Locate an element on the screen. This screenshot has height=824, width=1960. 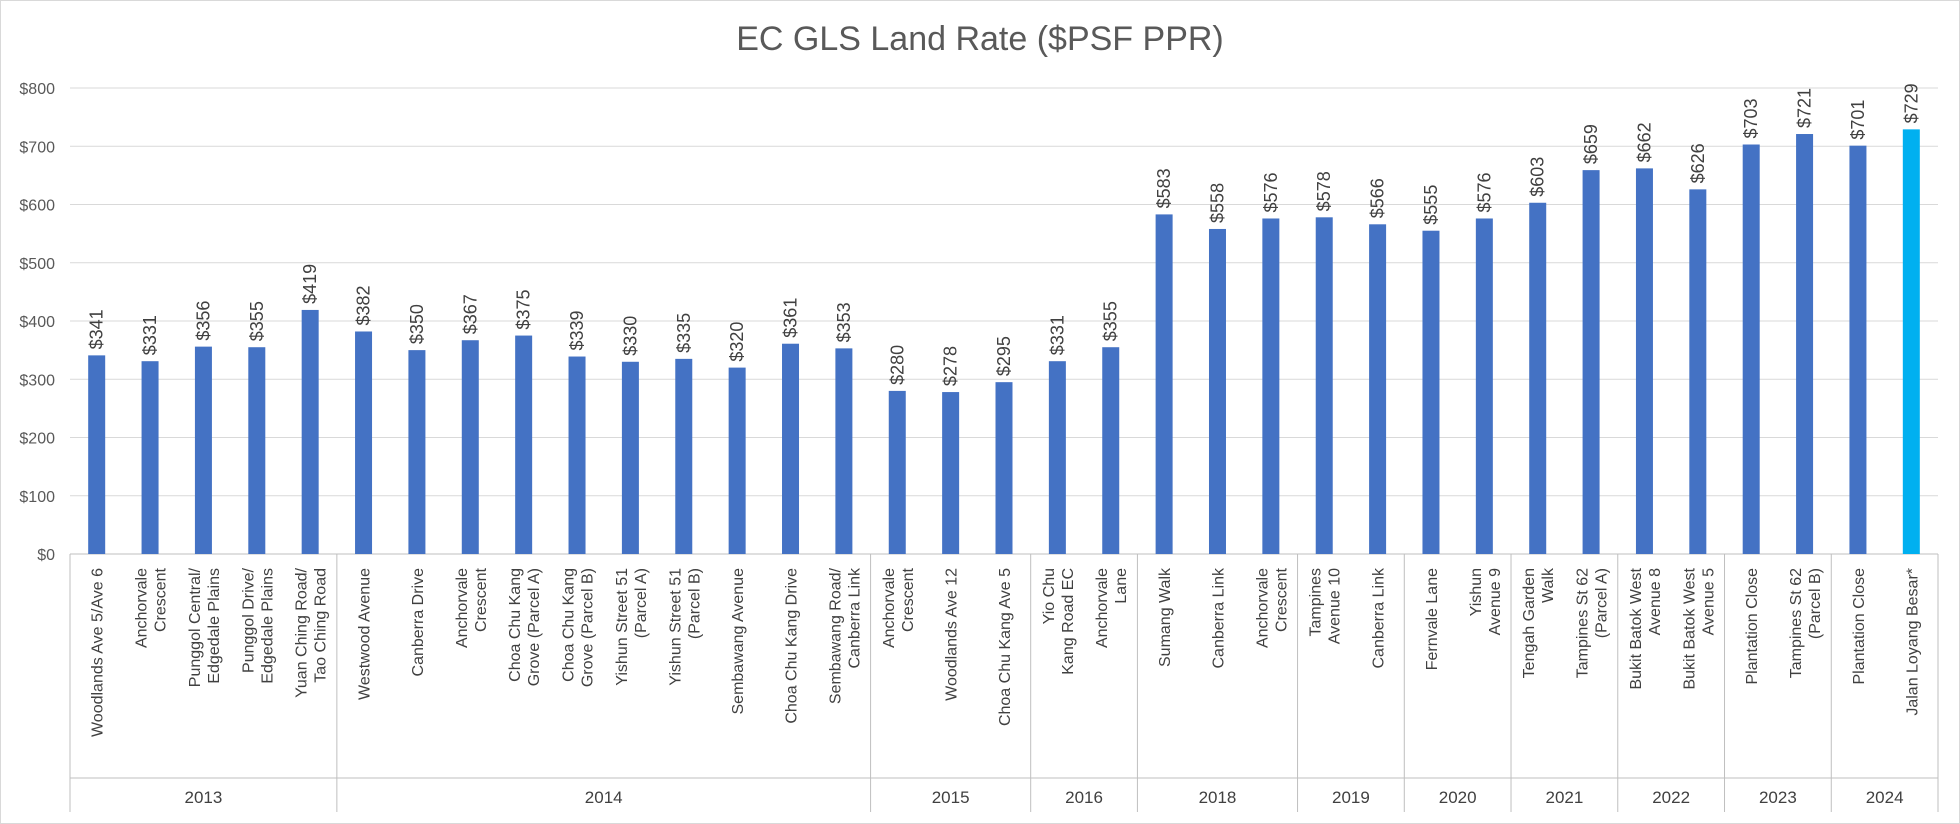
data-label: $566 is located at coordinates (1378, 198).